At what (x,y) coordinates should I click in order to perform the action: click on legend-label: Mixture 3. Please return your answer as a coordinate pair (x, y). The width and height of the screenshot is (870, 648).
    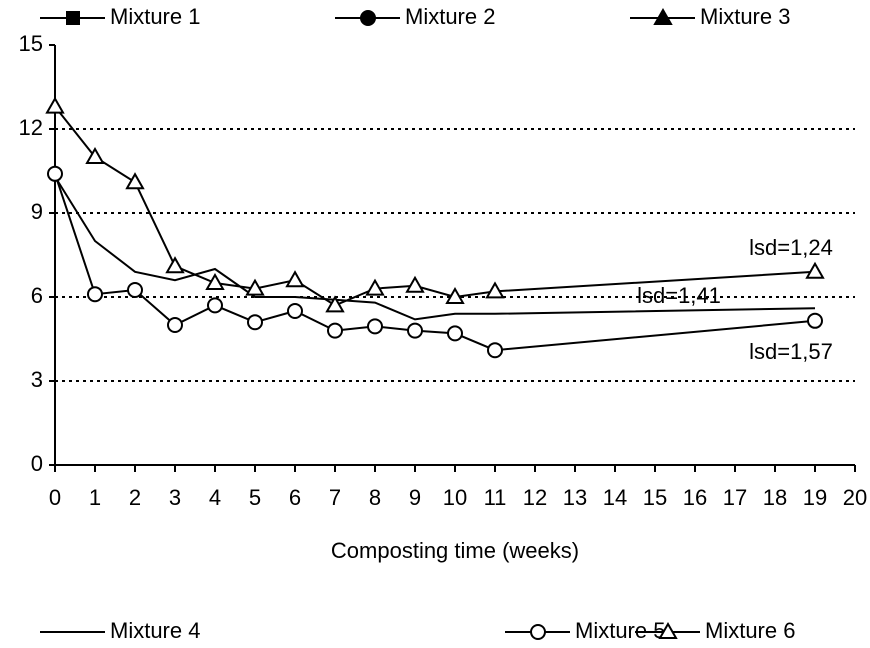
    Looking at the image, I should click on (745, 16).